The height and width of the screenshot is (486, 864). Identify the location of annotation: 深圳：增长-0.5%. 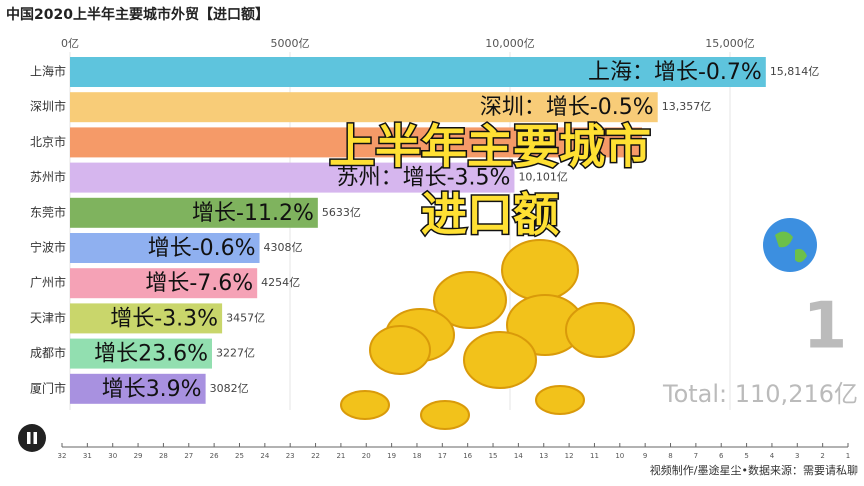
(567, 107).